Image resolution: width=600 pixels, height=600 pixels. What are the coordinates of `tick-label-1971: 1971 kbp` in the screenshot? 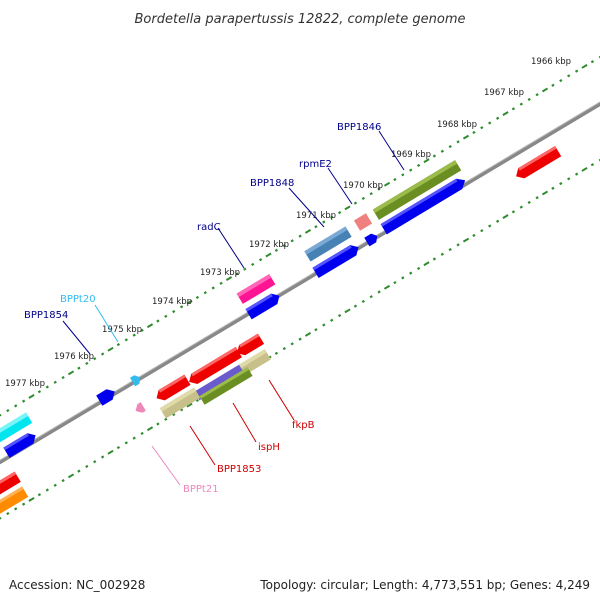 It's located at (316, 216).